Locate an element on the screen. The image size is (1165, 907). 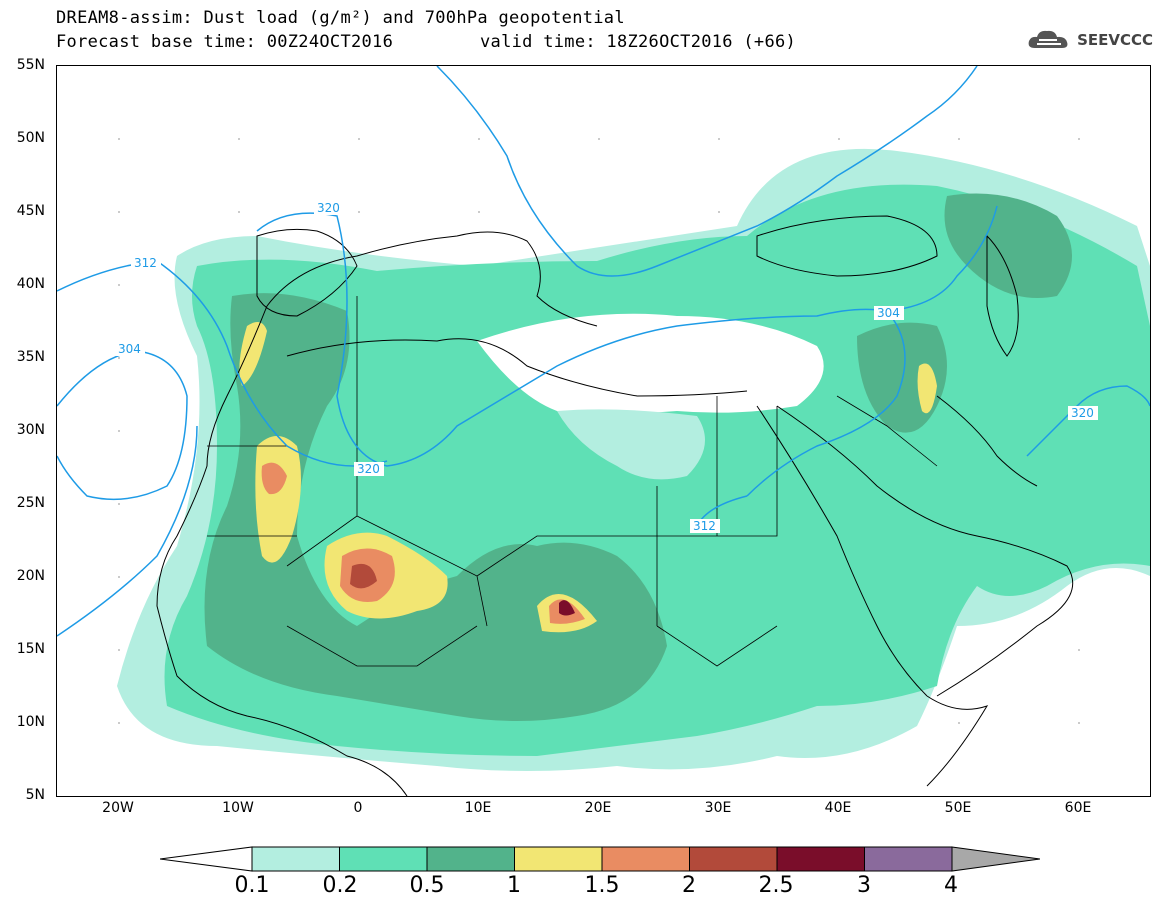
valid-time: valid time: 18Z26OCT2016 (+66) is located at coordinates (638, 42).